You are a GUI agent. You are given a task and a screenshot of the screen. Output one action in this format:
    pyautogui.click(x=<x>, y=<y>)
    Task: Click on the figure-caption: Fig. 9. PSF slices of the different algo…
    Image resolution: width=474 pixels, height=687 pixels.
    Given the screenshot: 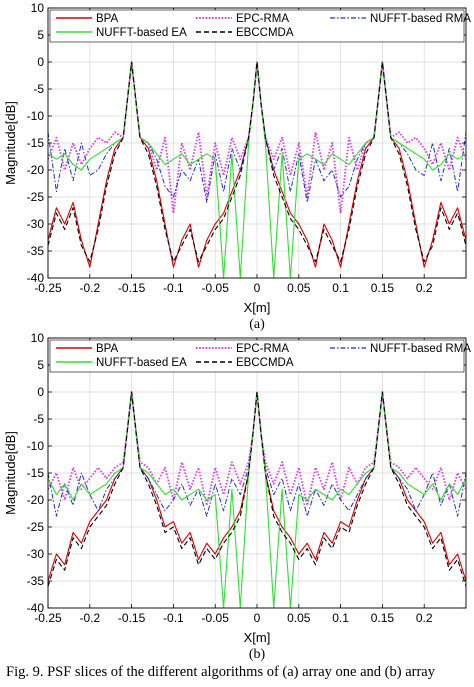 What is the action you would take?
    pyautogui.click(x=220, y=672)
    